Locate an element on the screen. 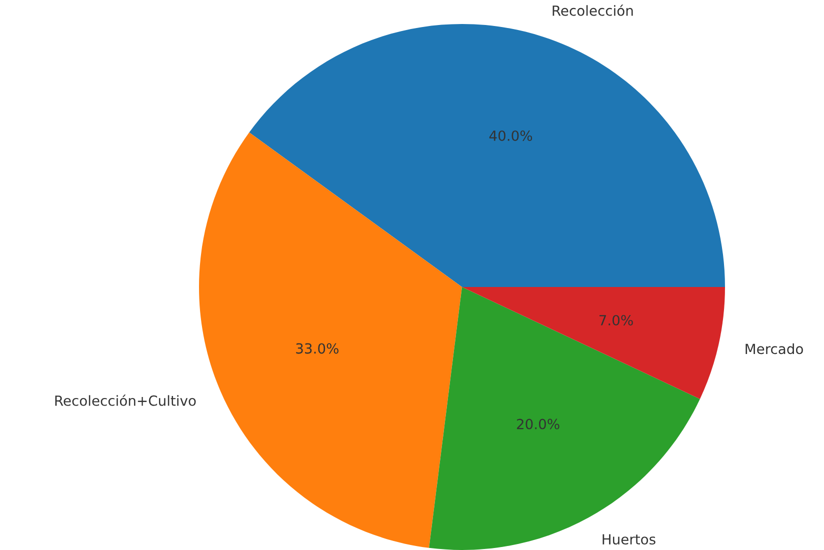 This screenshot has width=824, height=550. slice-label: Mercado is located at coordinates (774, 348).